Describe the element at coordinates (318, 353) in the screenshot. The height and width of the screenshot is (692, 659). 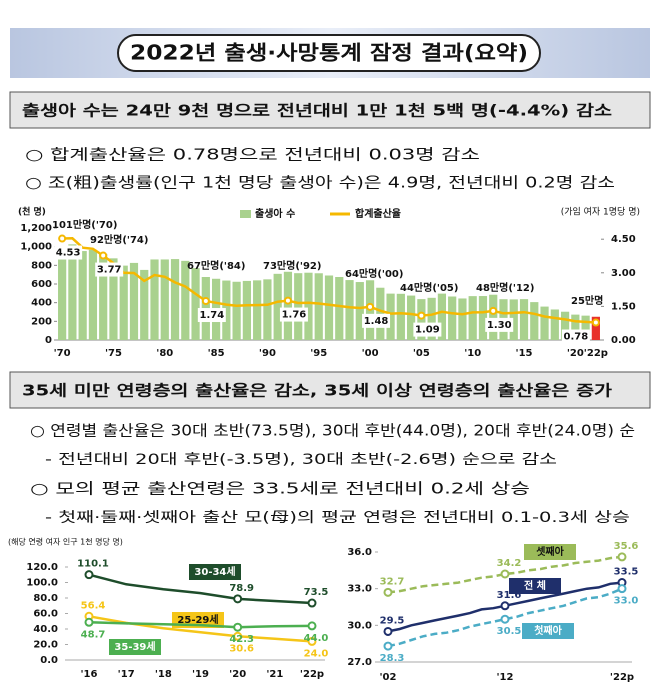
I see `x-tick-label: '95` at that location.